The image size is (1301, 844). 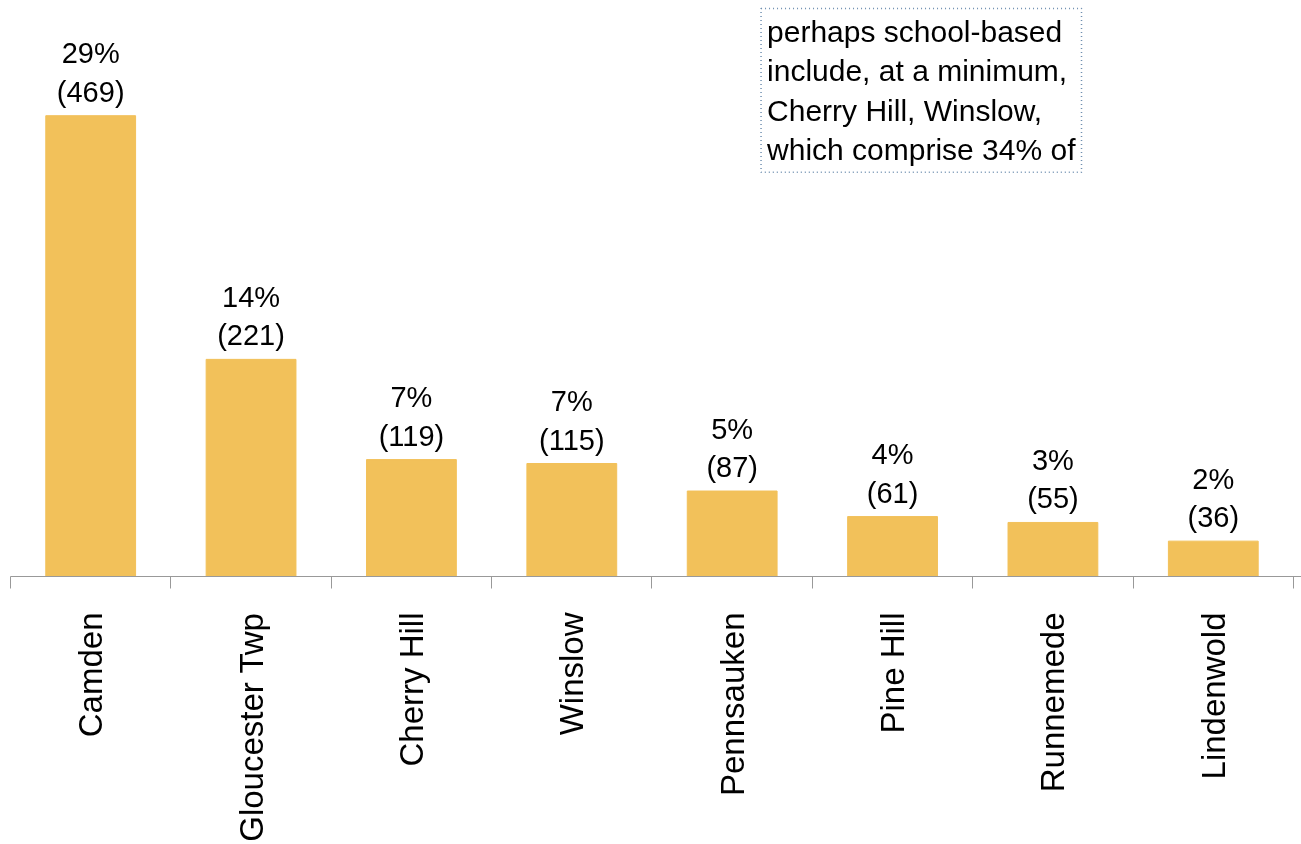 I want to click on data-label: 29% (469), so click(x=90, y=72).